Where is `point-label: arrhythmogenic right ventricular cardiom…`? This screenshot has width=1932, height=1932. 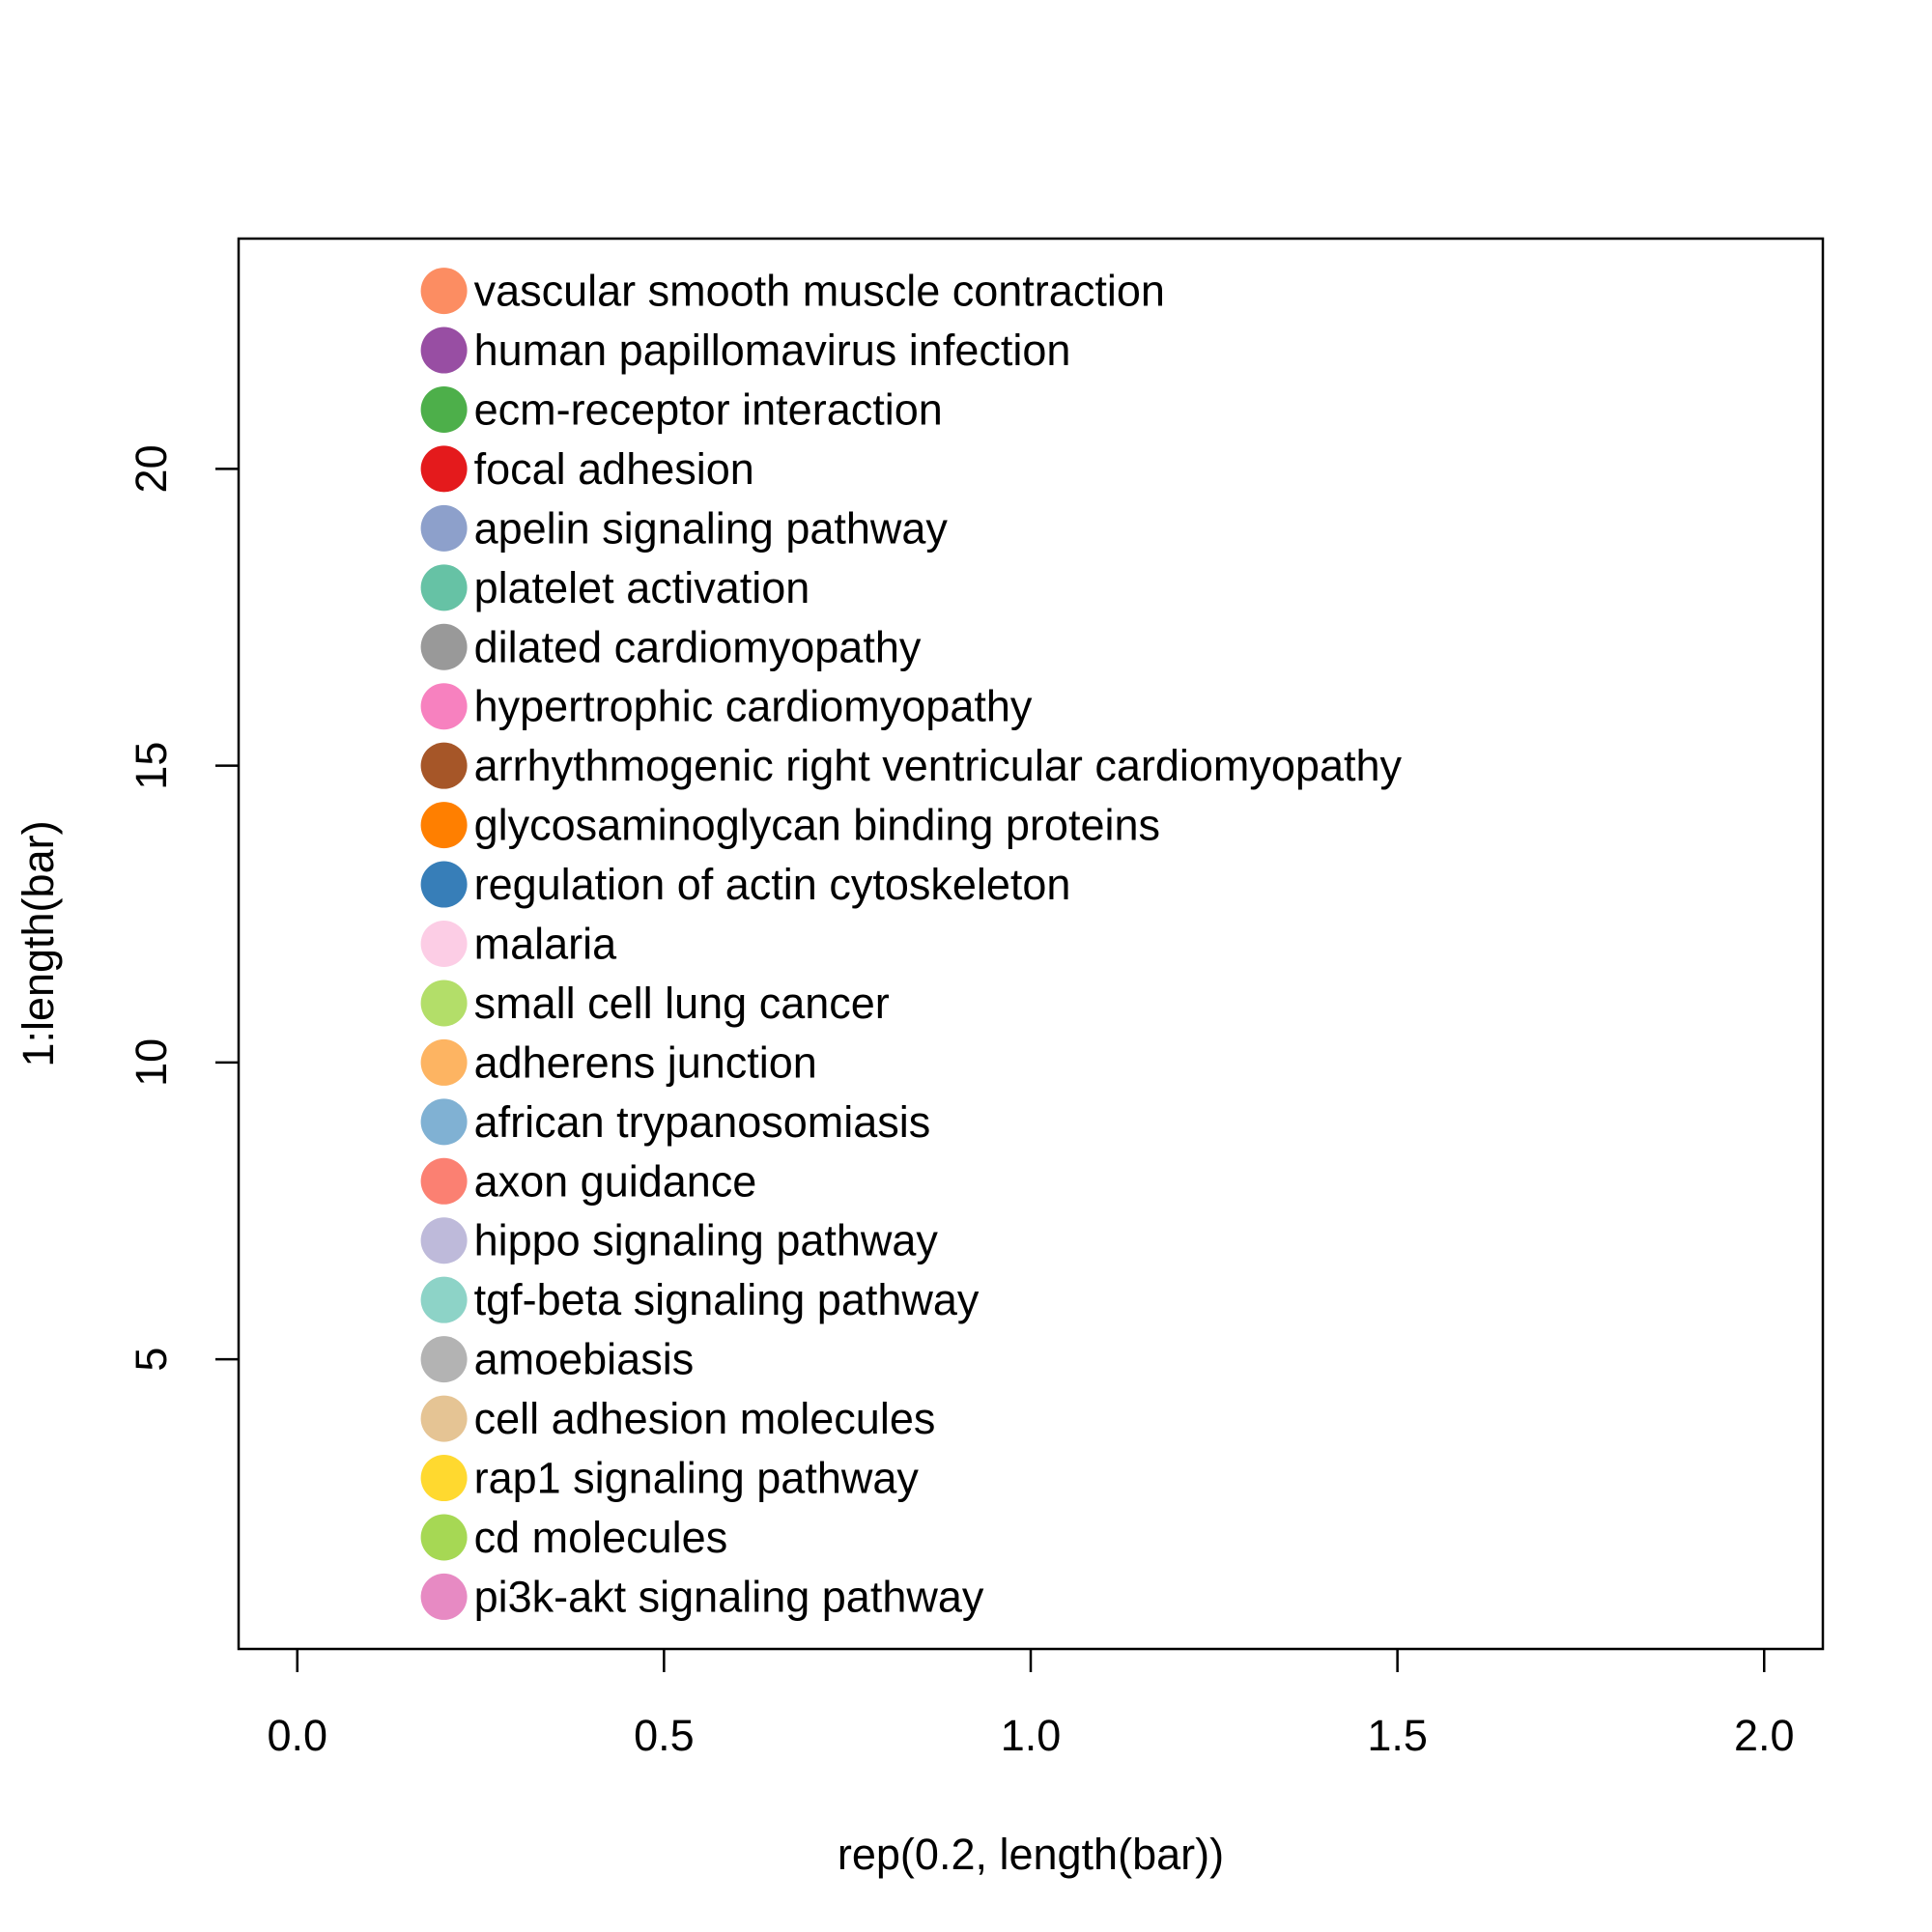 point-label: arrhythmogenic right ventricular cardiom… is located at coordinates (938, 765).